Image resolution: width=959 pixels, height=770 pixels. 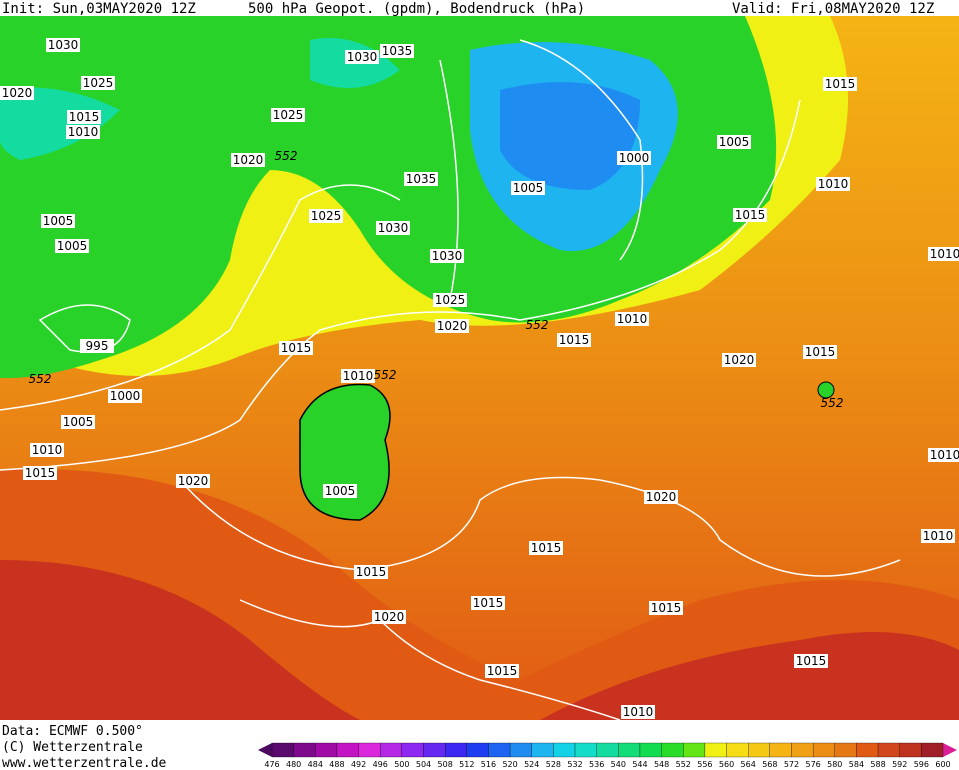 What do you see at coordinates (833, 9) in the screenshot?
I see `valid-time: Valid: Fri,08MAY2020 12Z` at bounding box center [833, 9].